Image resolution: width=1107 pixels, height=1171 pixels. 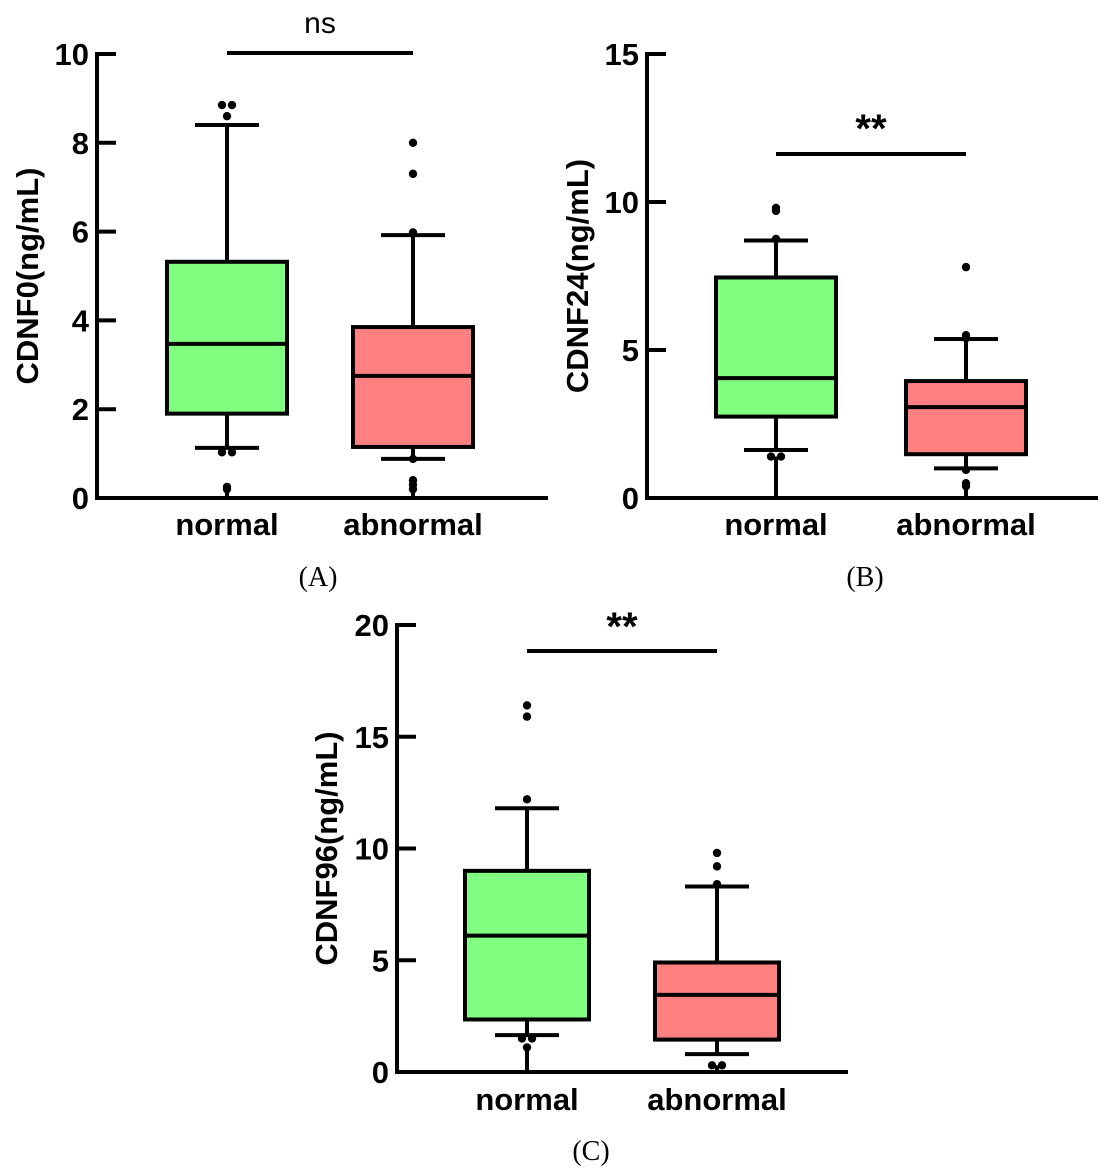 What do you see at coordinates (320, 23) in the screenshot?
I see `significance-label: ns` at bounding box center [320, 23].